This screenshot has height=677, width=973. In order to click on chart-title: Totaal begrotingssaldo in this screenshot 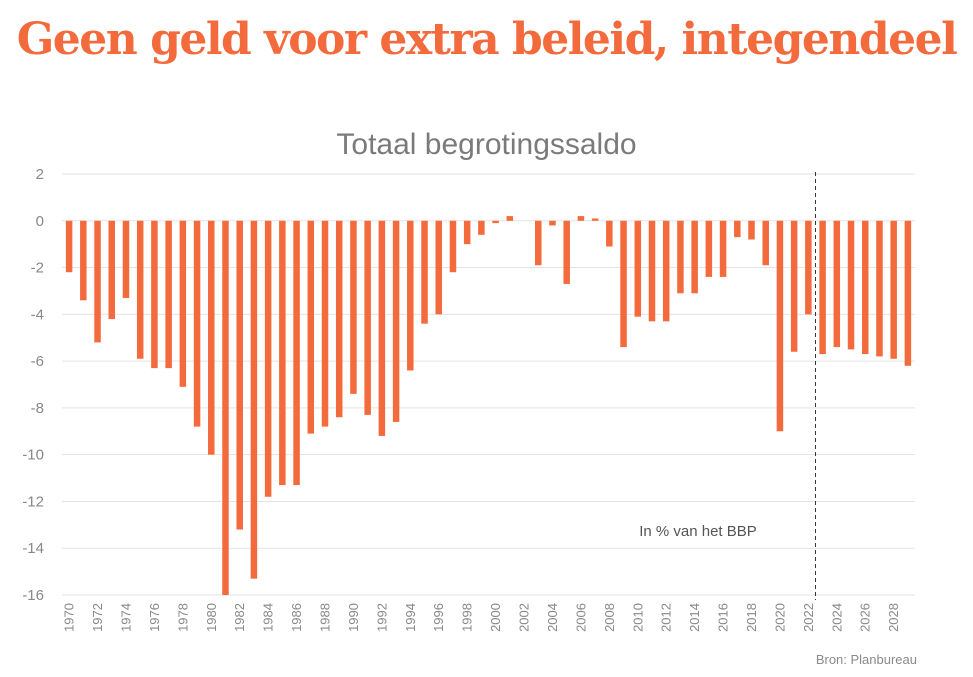, I will do `click(486, 144)`.